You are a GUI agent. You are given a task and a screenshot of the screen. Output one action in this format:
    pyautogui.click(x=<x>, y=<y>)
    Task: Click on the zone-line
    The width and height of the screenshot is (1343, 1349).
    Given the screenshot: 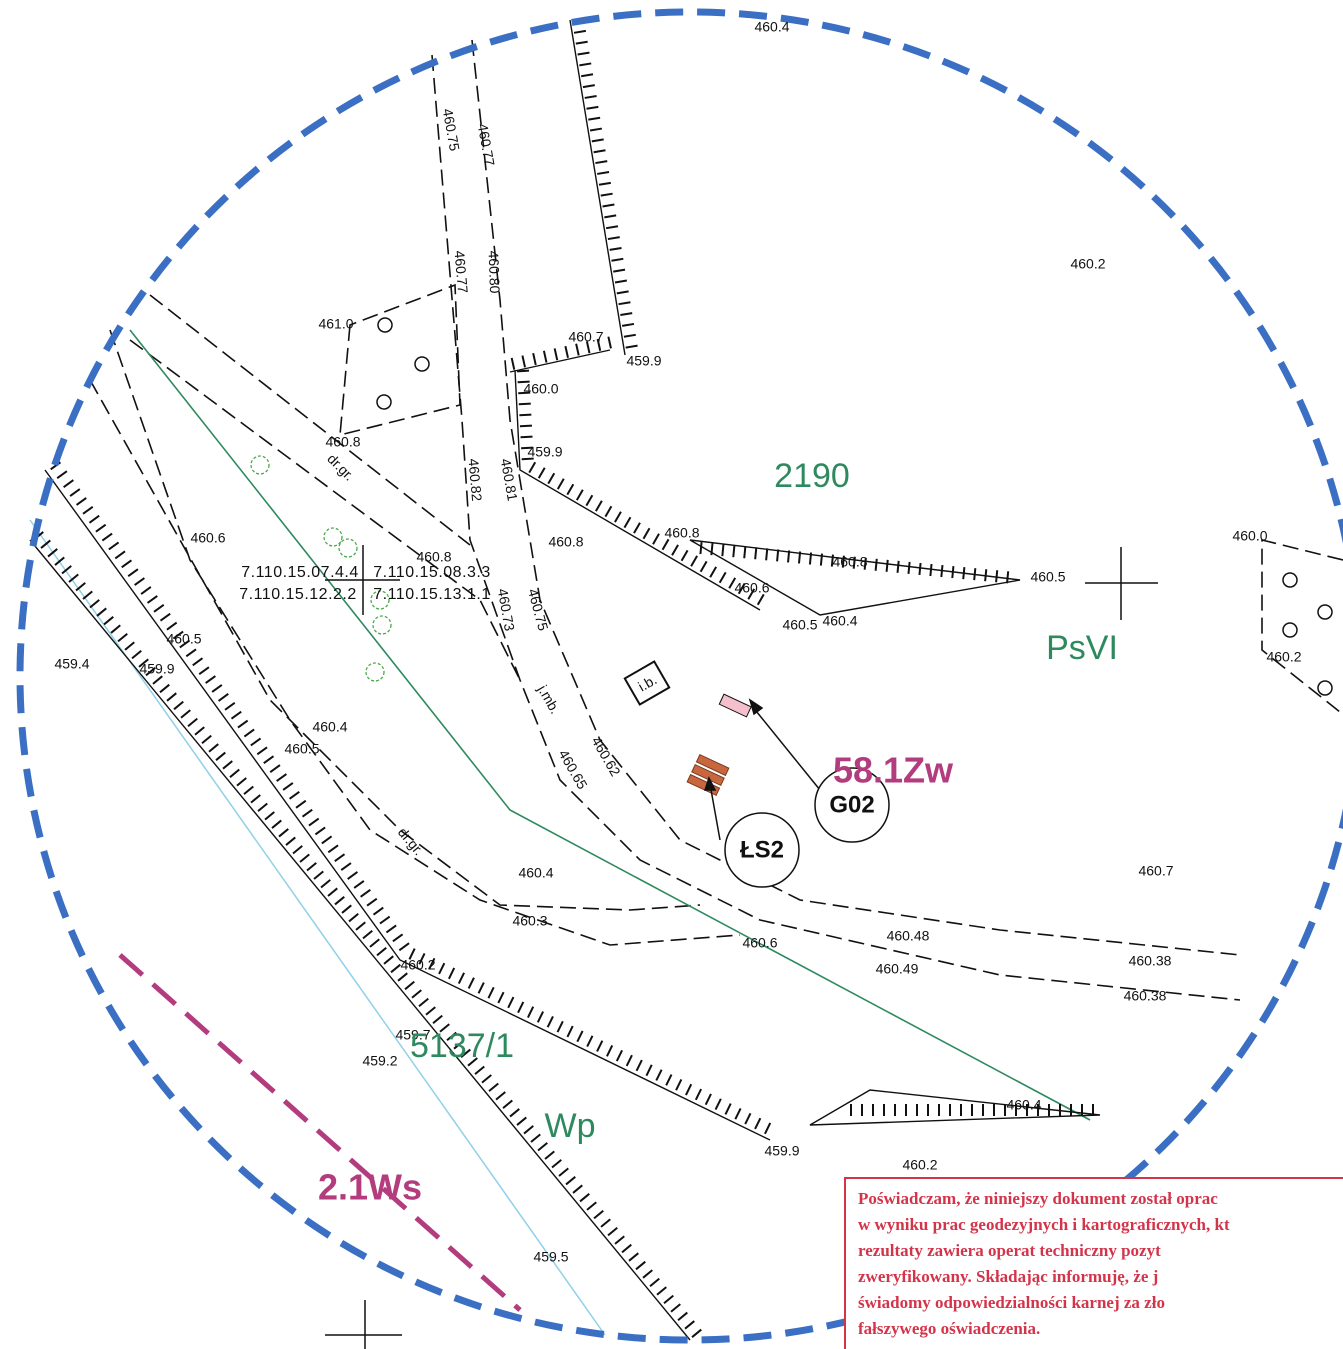 What is the action you would take?
    pyautogui.click(x=320, y=1132)
    